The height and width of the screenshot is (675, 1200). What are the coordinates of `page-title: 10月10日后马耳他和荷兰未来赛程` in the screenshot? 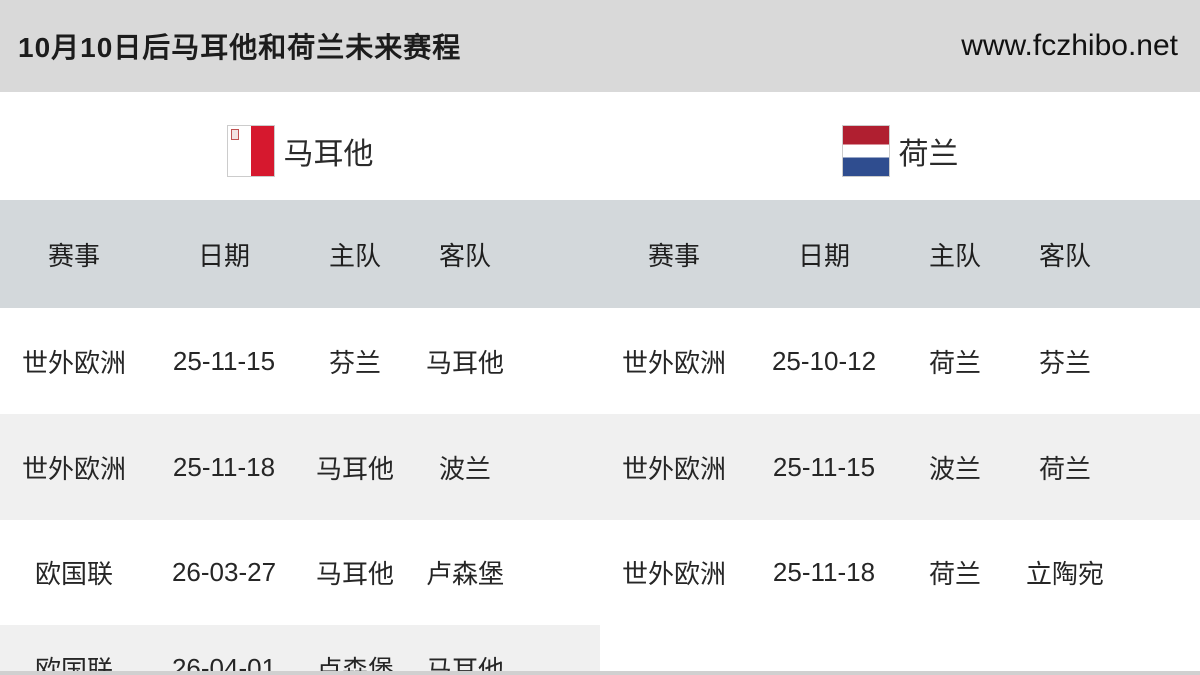 It's located at (240, 47).